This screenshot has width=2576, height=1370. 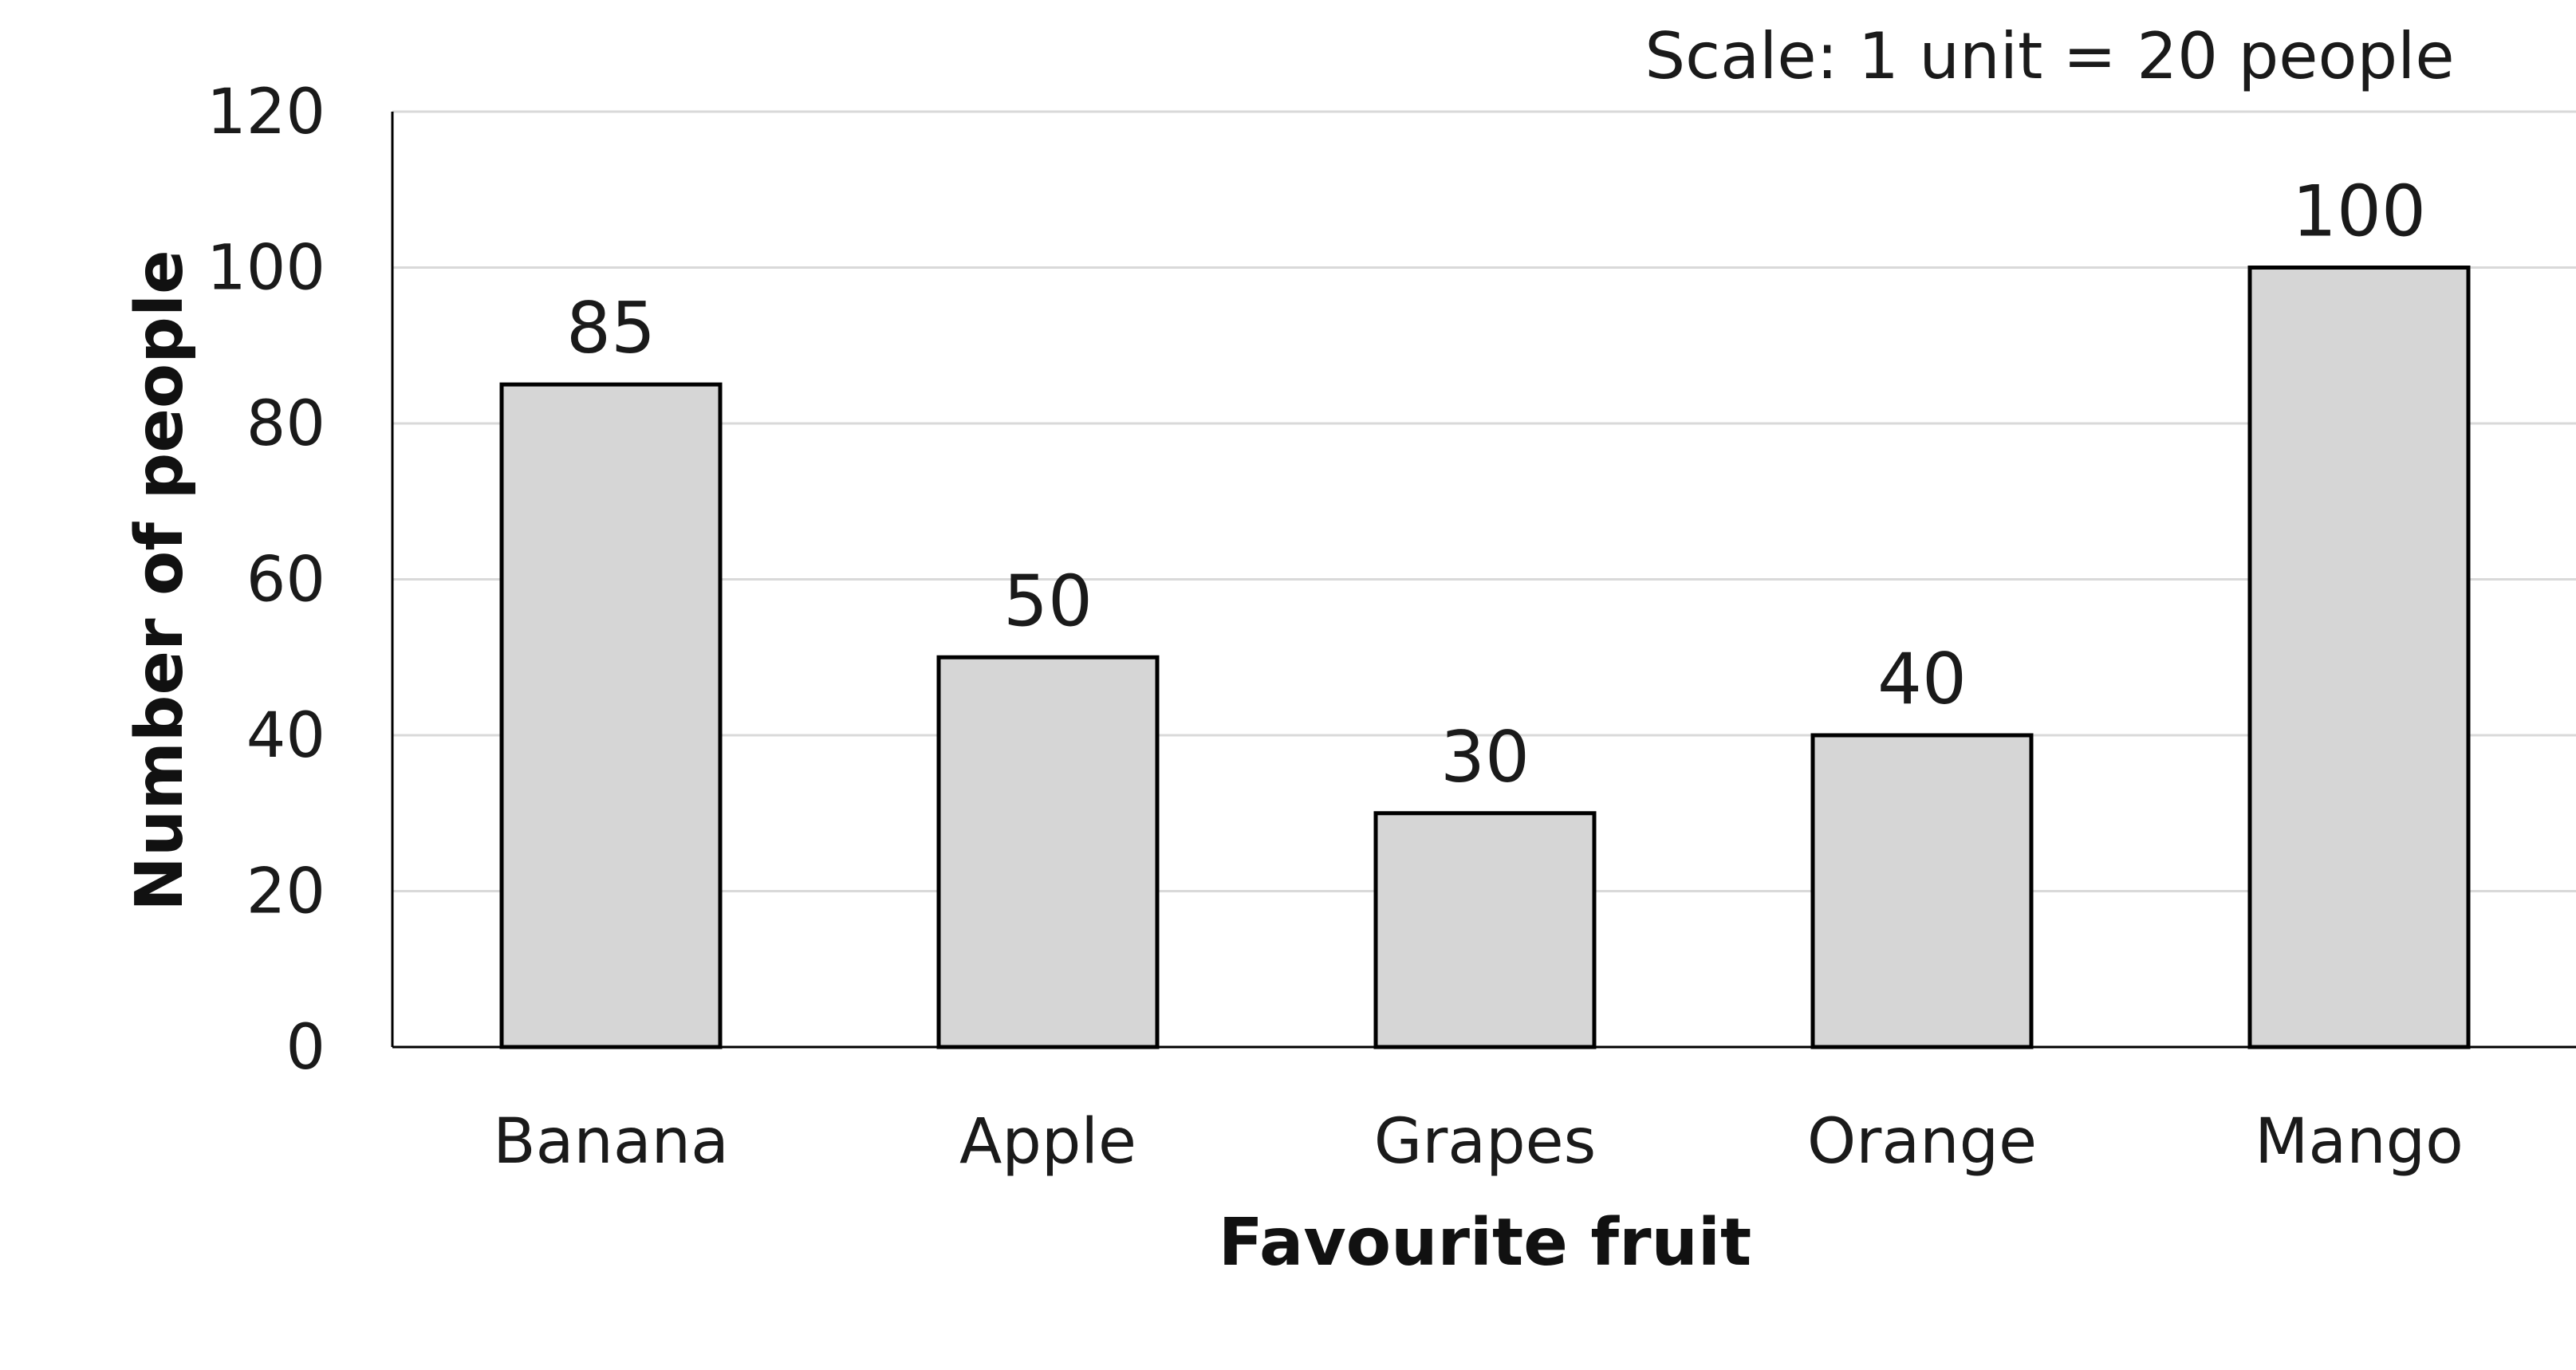 What do you see at coordinates (1922, 679) in the screenshot?
I see `data-label-orange: 40` at bounding box center [1922, 679].